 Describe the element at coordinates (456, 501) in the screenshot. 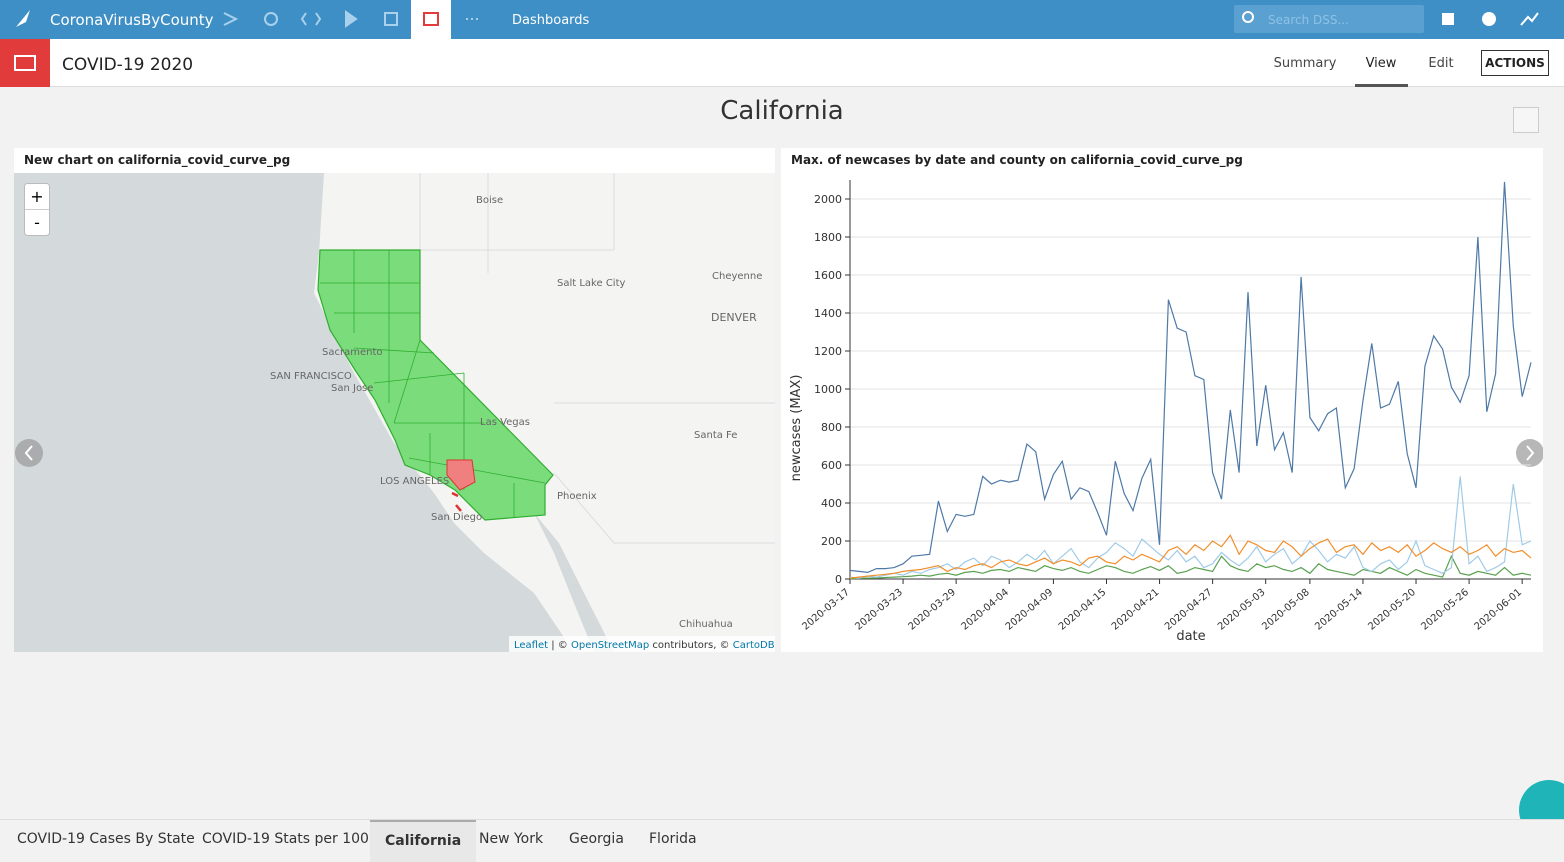

I see `channel-islands` at that location.